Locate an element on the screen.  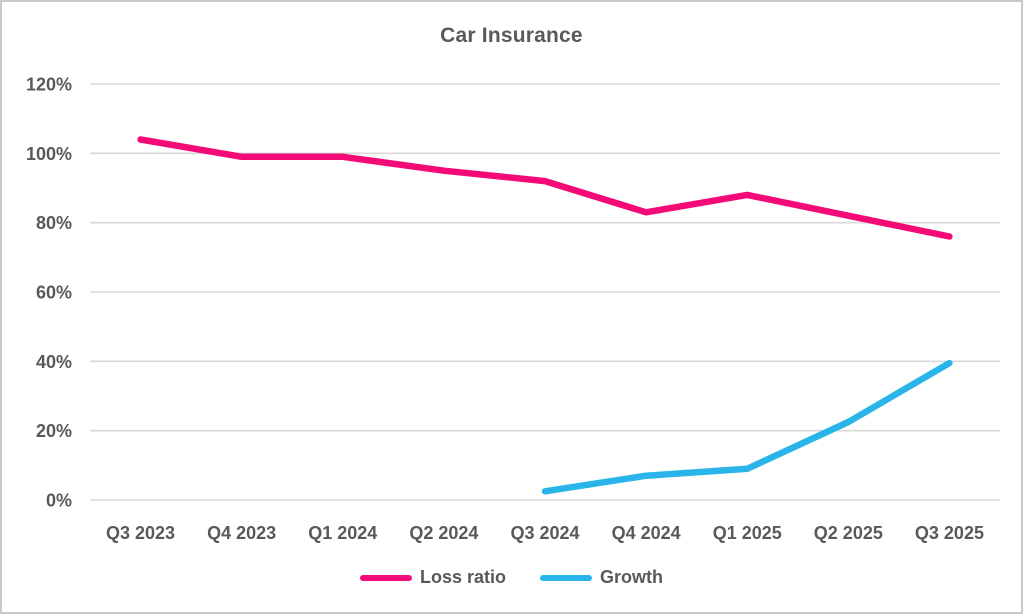
y-axis-tick-label: 100% is located at coordinates (49, 154).